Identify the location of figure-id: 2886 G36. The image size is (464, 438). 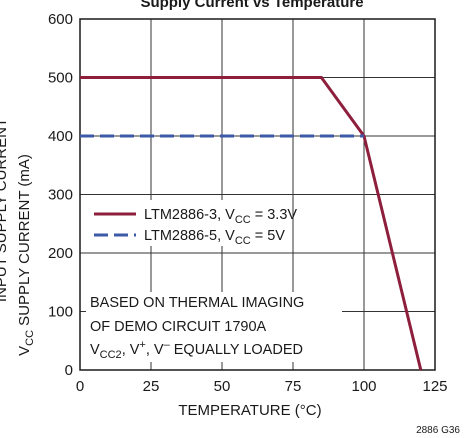
(438, 430).